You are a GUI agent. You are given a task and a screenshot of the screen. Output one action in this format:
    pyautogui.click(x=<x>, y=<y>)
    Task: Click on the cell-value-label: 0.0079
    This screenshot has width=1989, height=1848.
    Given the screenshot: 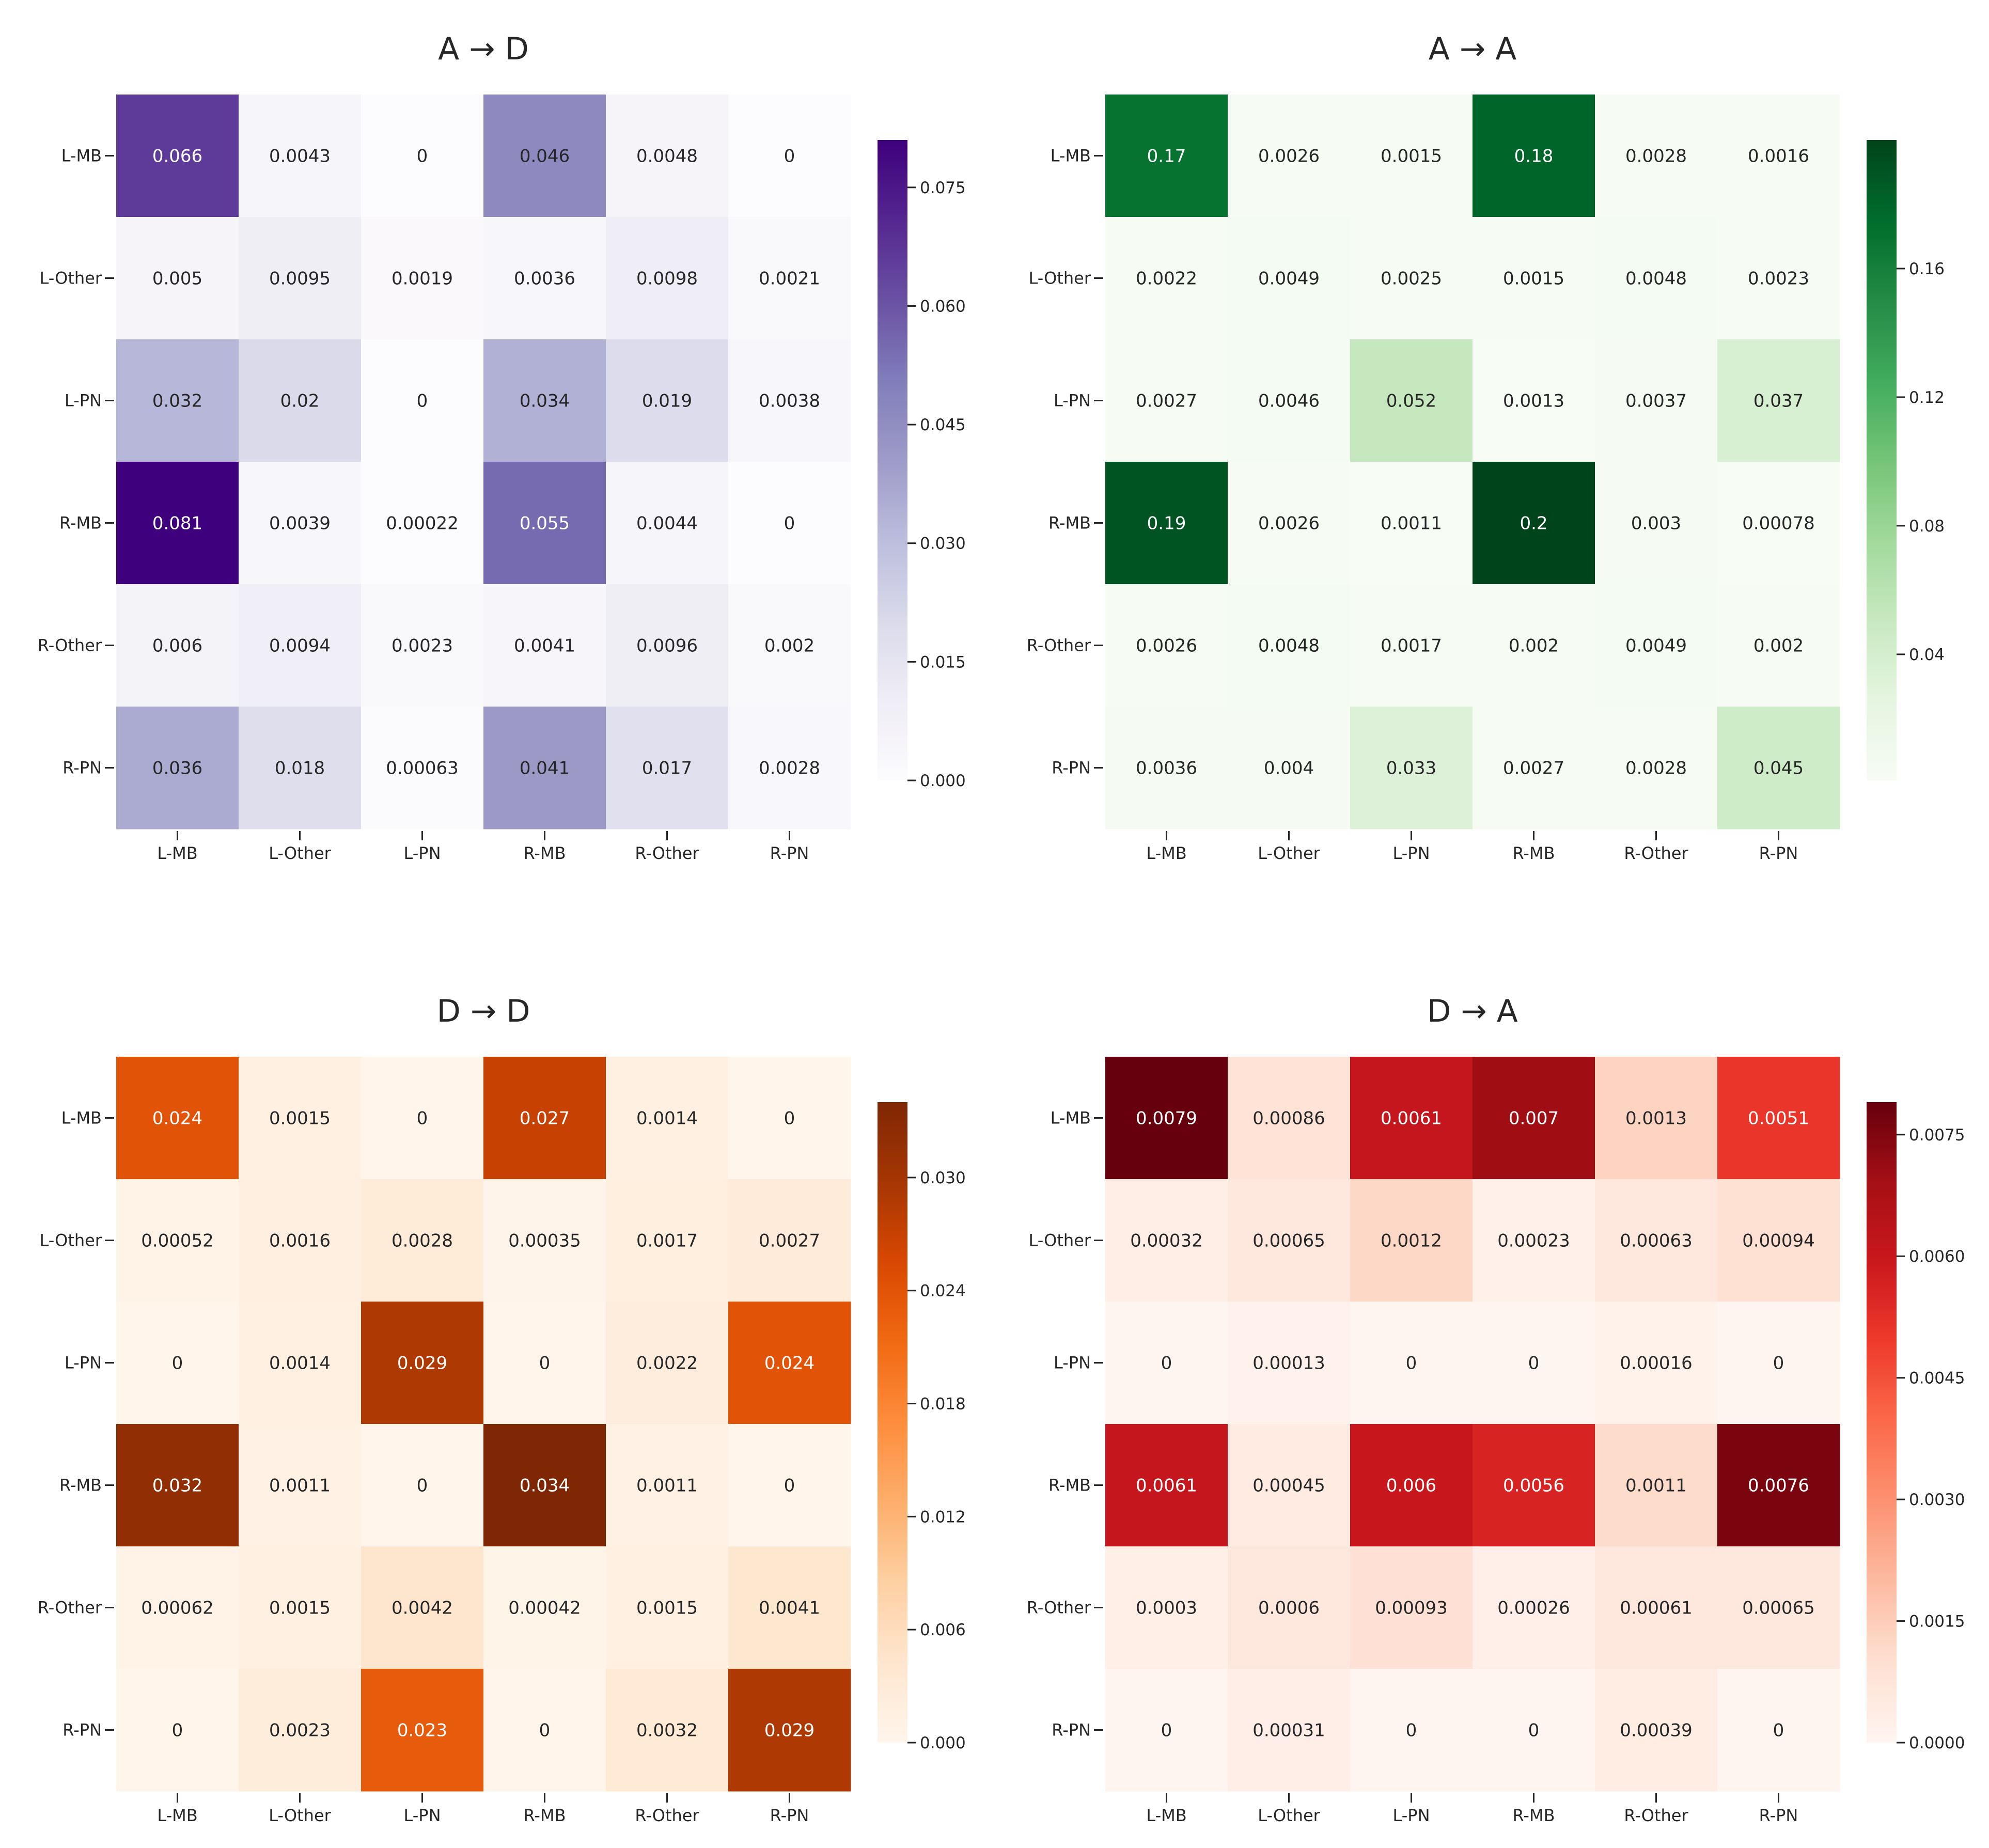 What is the action you would take?
    pyautogui.click(x=1166, y=1118)
    